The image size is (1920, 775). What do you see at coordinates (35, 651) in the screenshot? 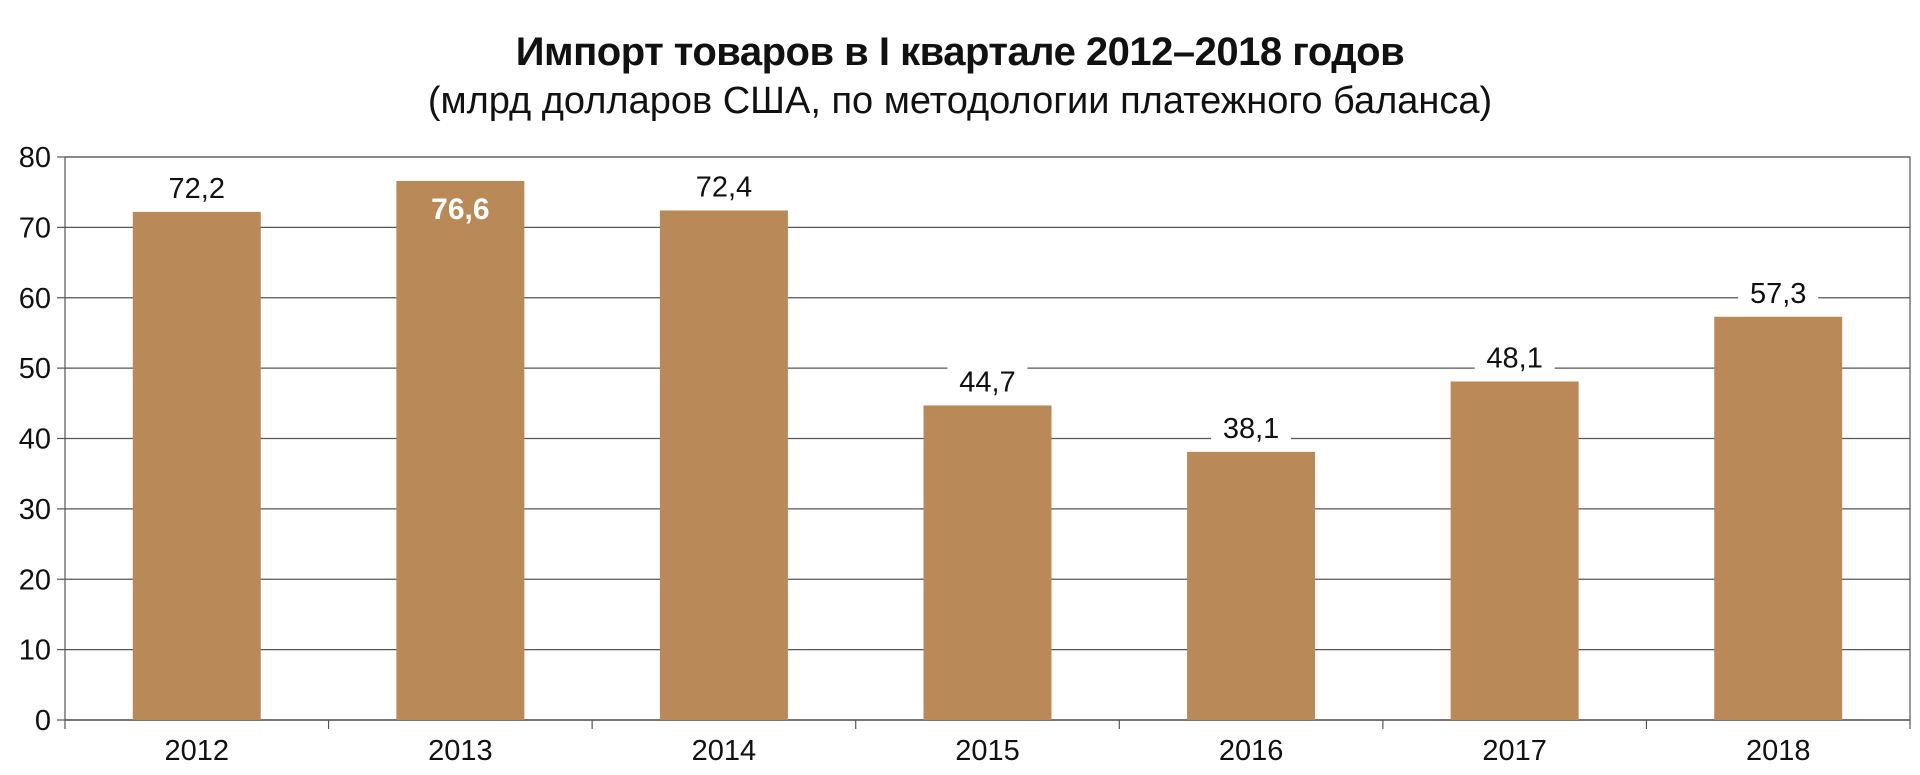
I see `y-tick-label: 10` at bounding box center [35, 651].